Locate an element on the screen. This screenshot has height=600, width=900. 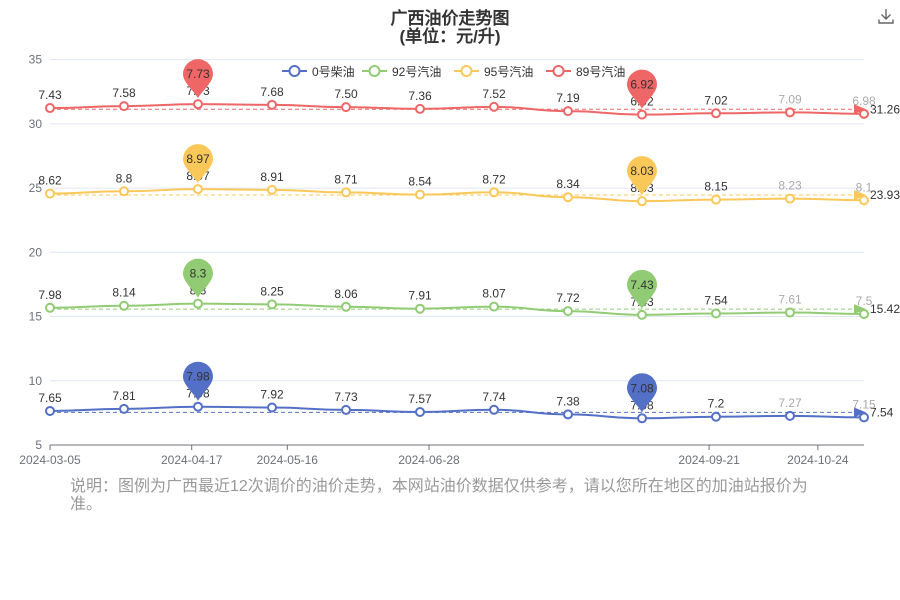
y-tick-label: 30 is located at coordinates (36, 124).